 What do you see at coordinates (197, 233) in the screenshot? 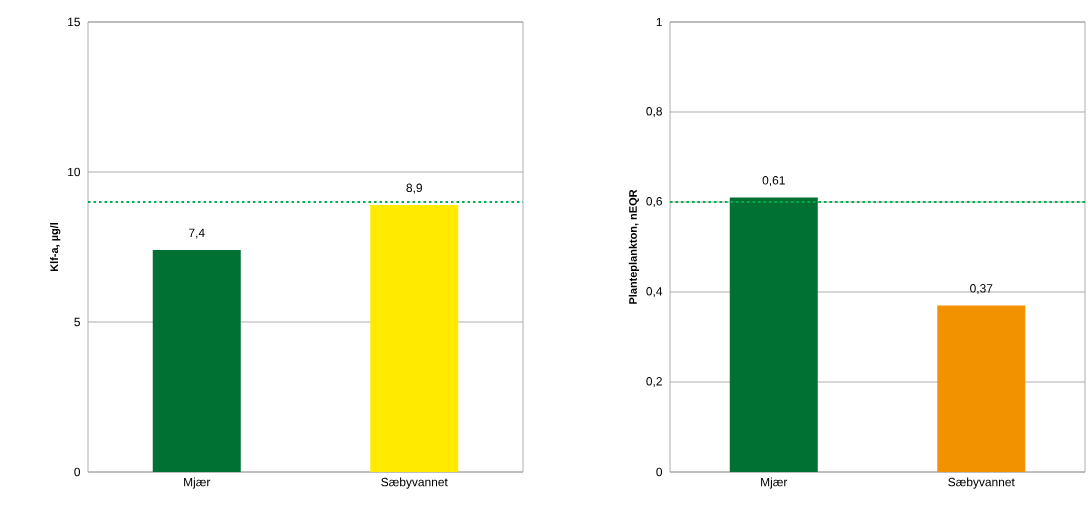
I see `data-label: 7,4` at bounding box center [197, 233].